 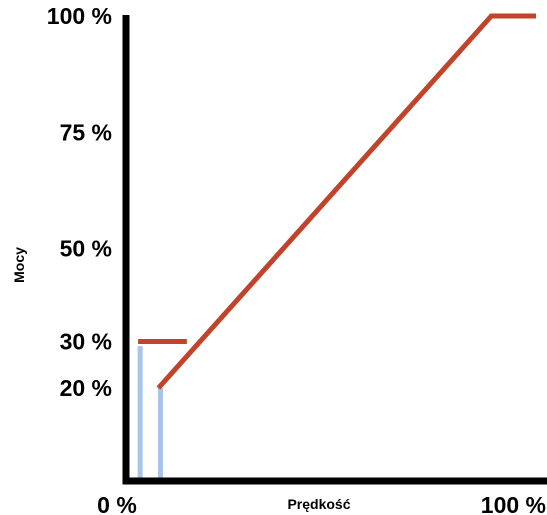 What do you see at coordinates (117, 503) in the screenshot?
I see `x-tick-label: 0 %` at bounding box center [117, 503].